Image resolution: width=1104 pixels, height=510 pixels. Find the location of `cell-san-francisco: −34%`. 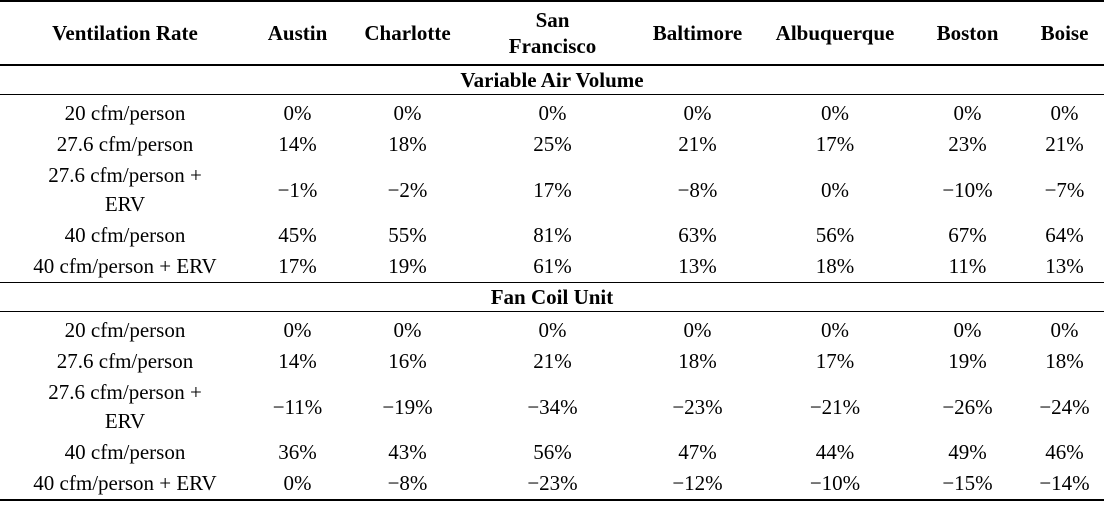

cell-san-francisco: −34% is located at coordinates (552, 406).